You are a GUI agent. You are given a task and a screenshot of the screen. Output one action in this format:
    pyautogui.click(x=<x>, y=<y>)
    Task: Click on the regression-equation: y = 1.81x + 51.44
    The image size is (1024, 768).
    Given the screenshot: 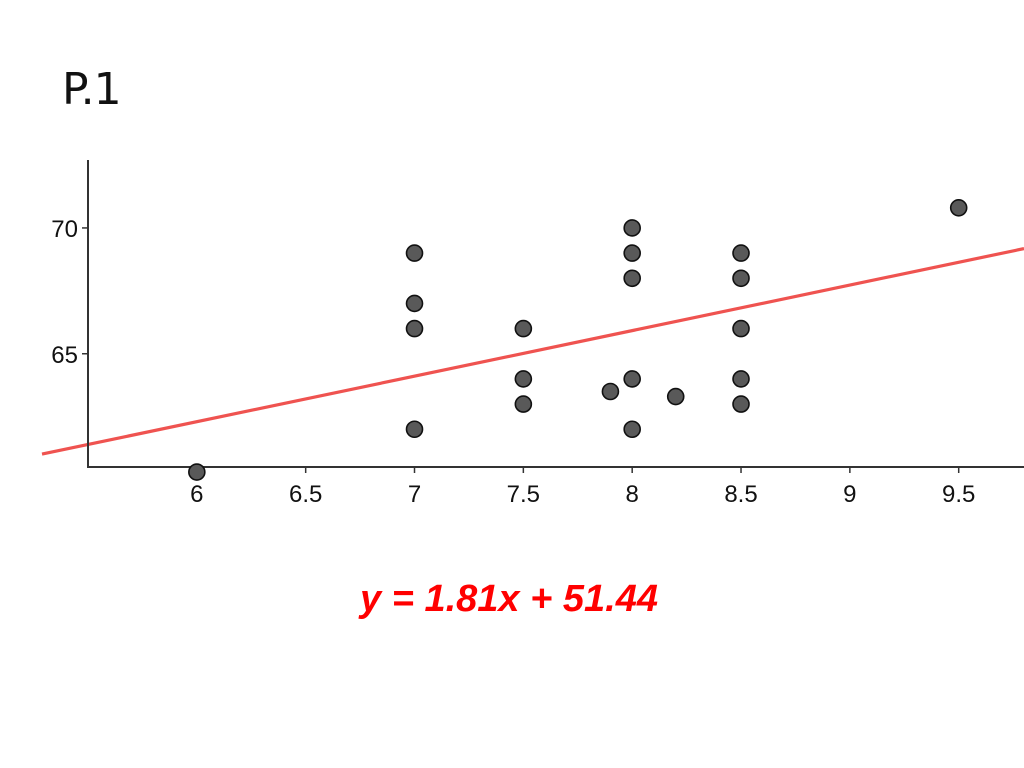 What is the action you would take?
    pyautogui.click(x=512, y=599)
    